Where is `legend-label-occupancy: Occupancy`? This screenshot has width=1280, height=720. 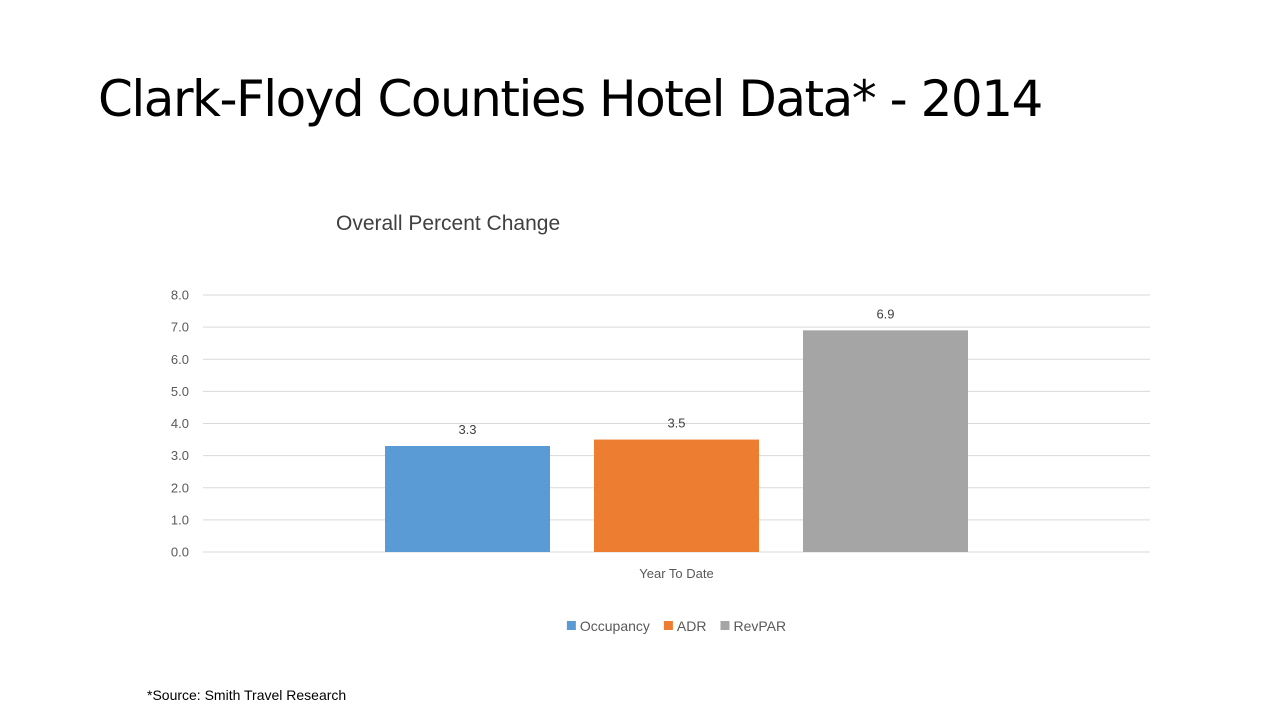 legend-label-occupancy: Occupancy is located at coordinates (615, 626).